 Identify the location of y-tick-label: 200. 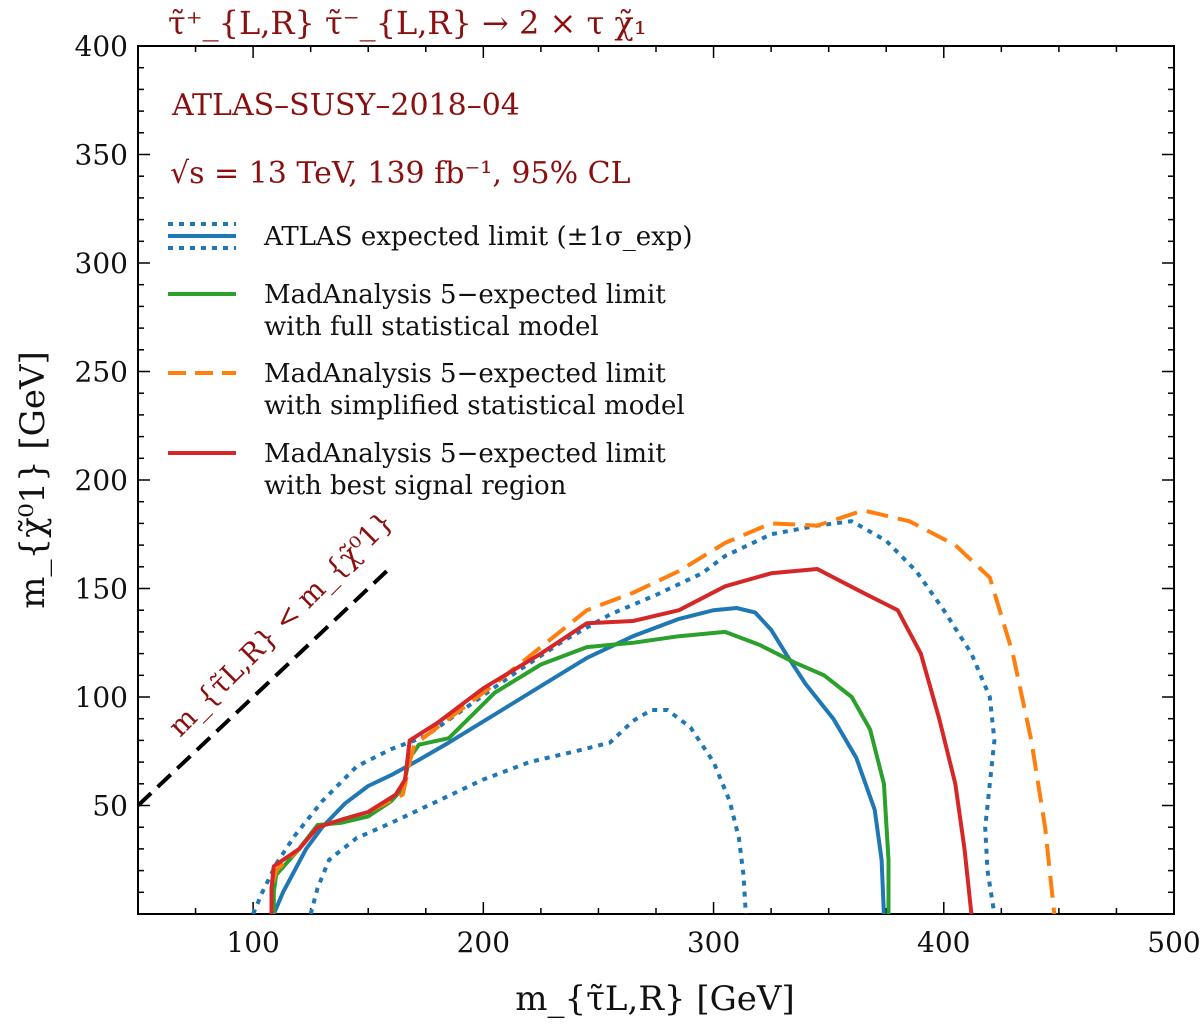
(101, 480).